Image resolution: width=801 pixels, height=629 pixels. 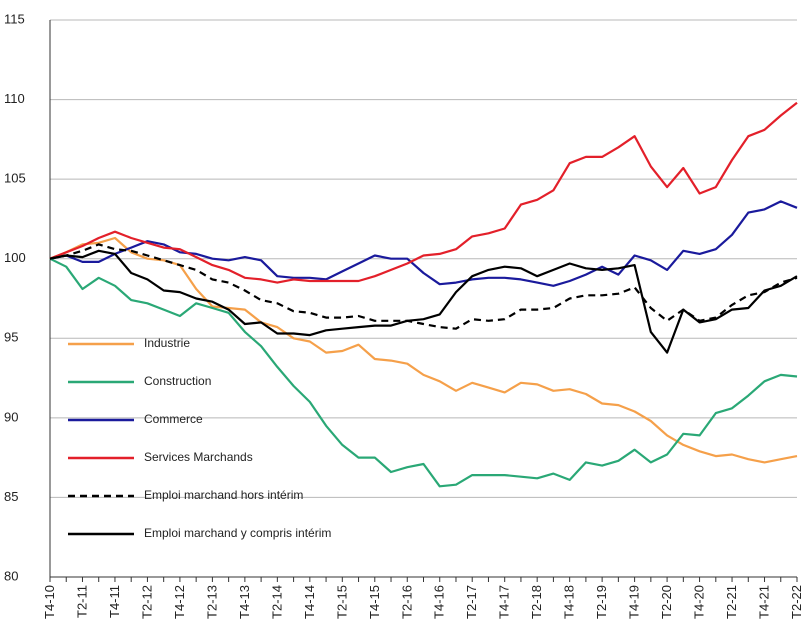 I want to click on x-tick-label: T2-19, so click(x=601, y=602).